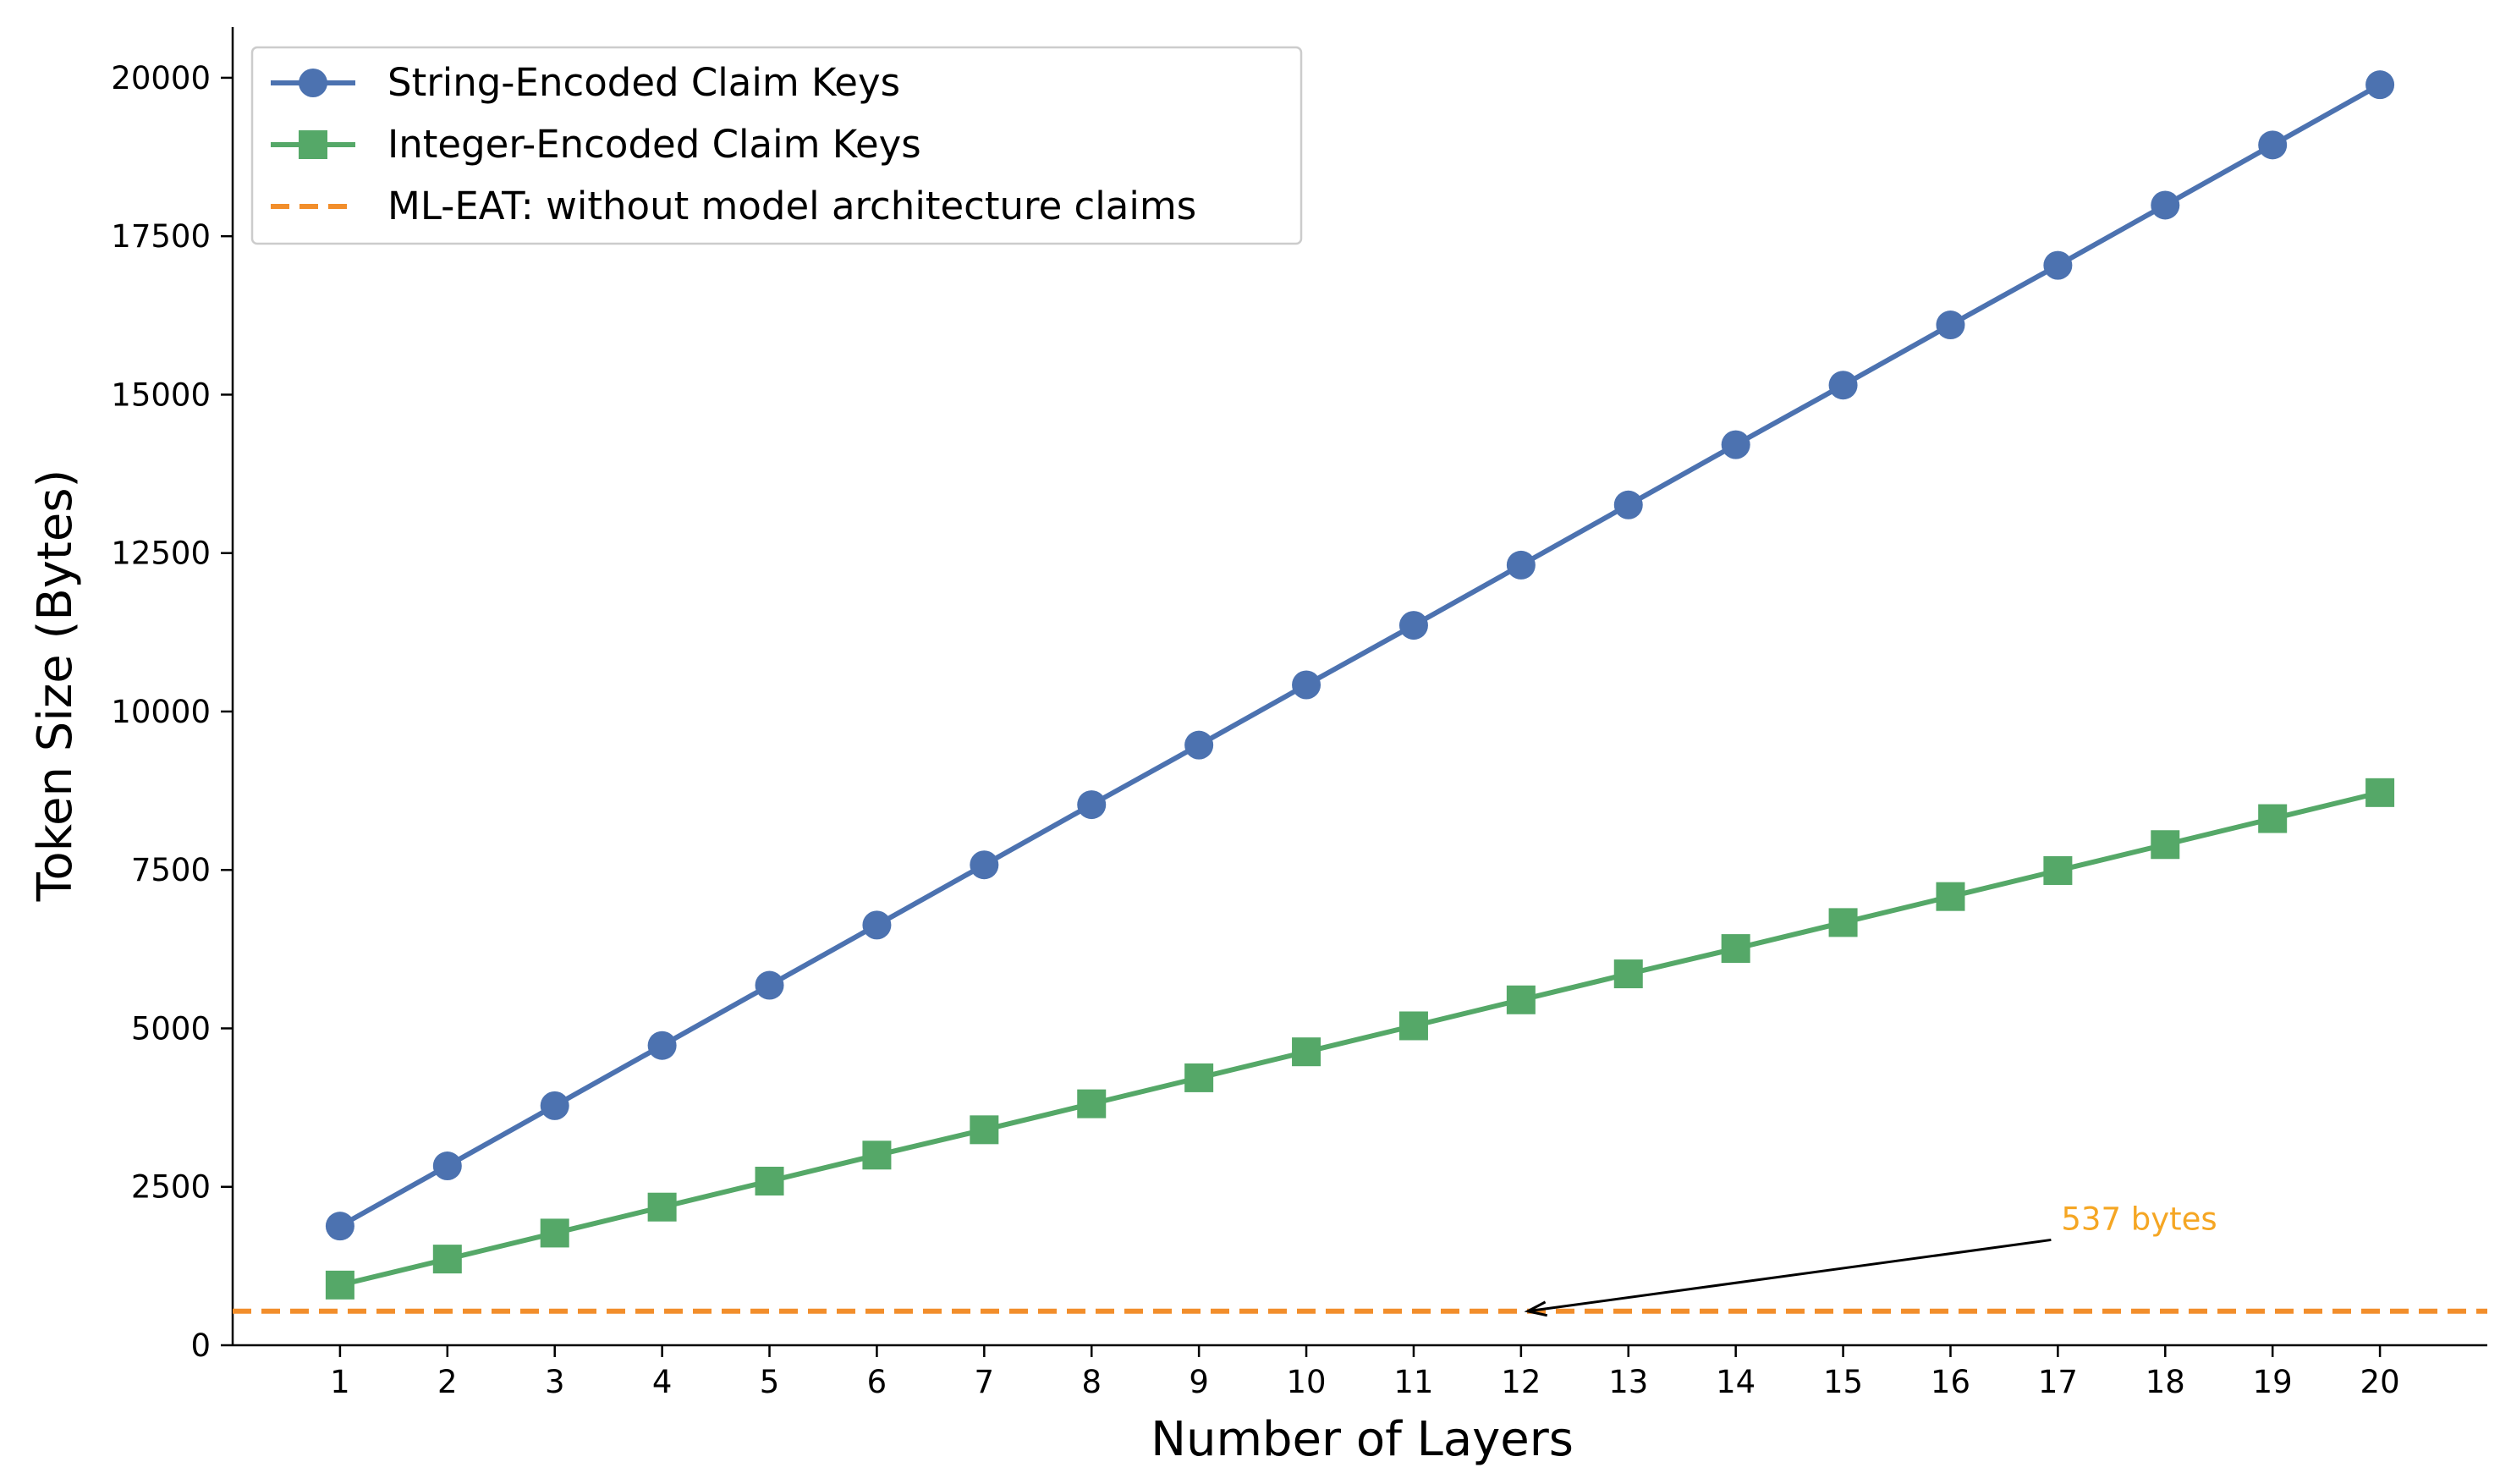  Describe the element at coordinates (662, 1382) in the screenshot. I see `x-tick-label: 4` at that location.